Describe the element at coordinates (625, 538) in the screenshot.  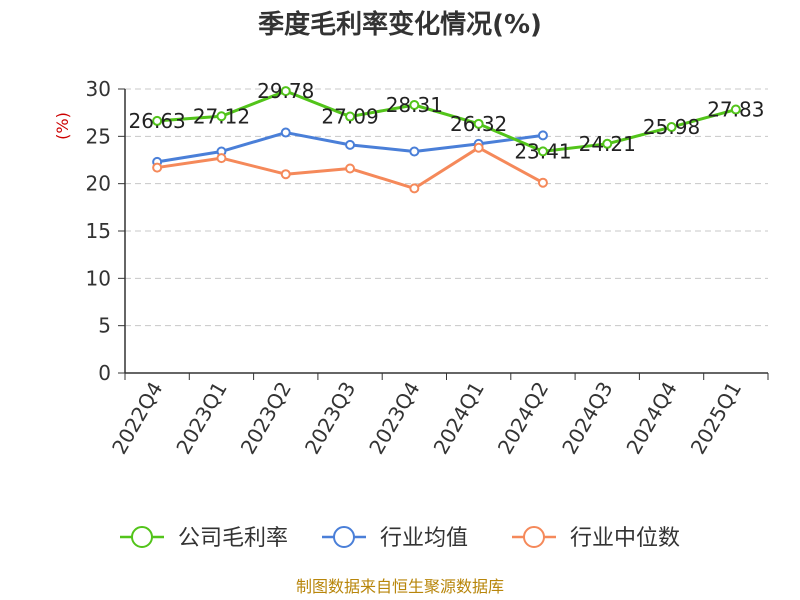
I see `legend-label: 行业中位数` at that location.